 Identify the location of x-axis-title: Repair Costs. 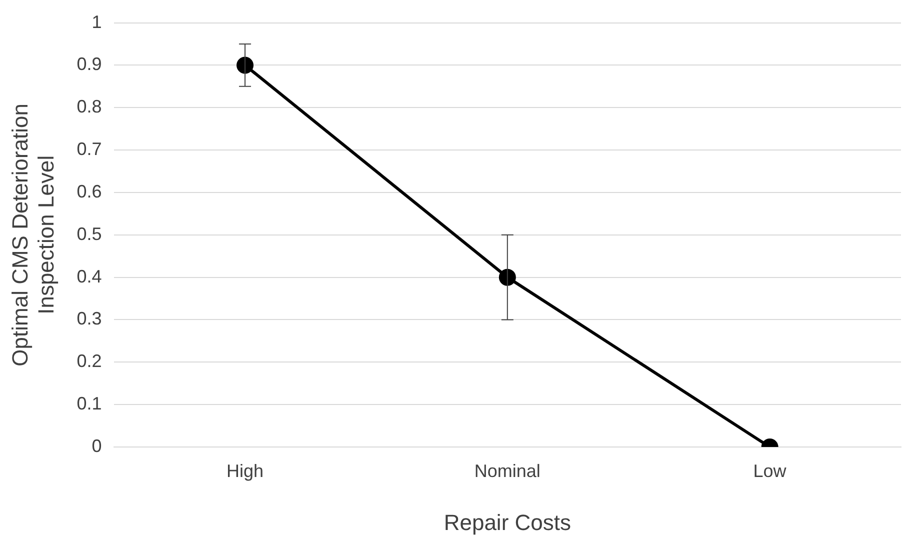
(507, 522).